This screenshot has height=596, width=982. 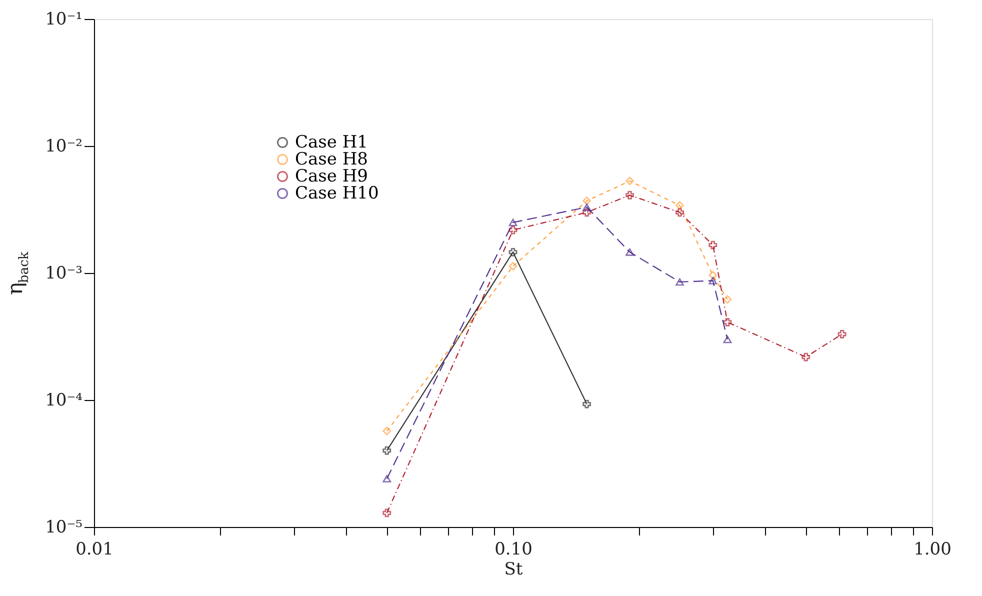 I want to click on x-tick-label: 0.01, so click(x=95, y=550).